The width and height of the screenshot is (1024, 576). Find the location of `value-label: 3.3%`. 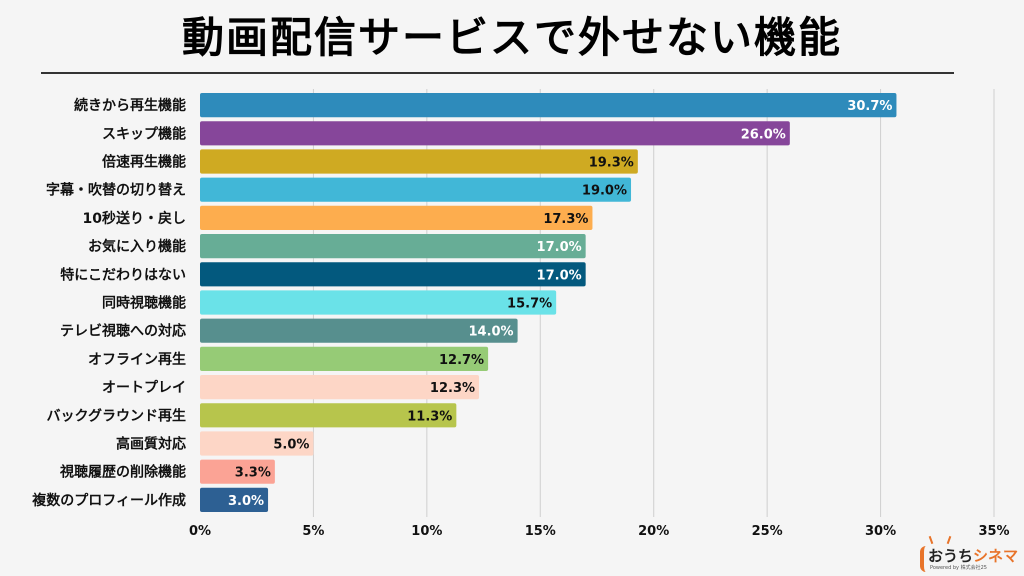

value-label: 3.3% is located at coordinates (253, 473).